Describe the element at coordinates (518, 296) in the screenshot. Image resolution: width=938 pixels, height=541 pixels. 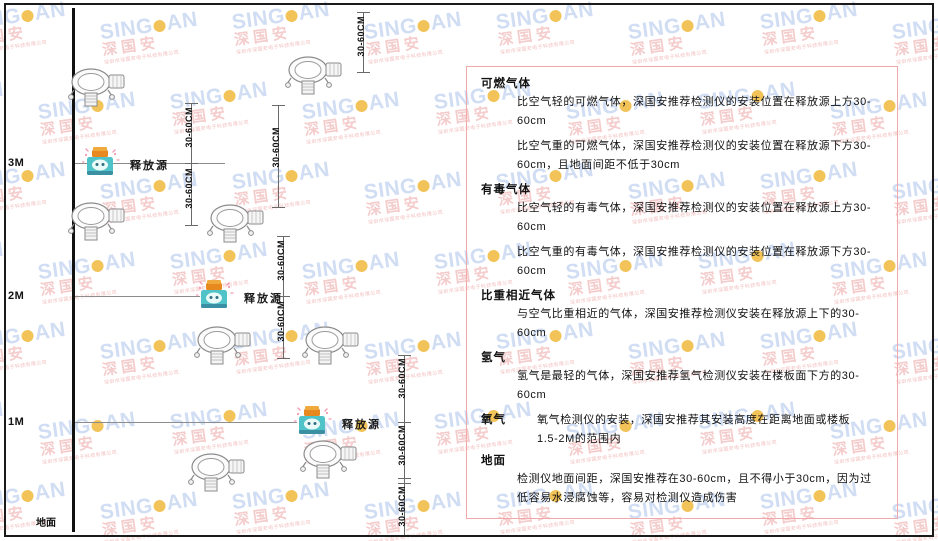
I see `info-section-heading: 比重相近气体` at that location.